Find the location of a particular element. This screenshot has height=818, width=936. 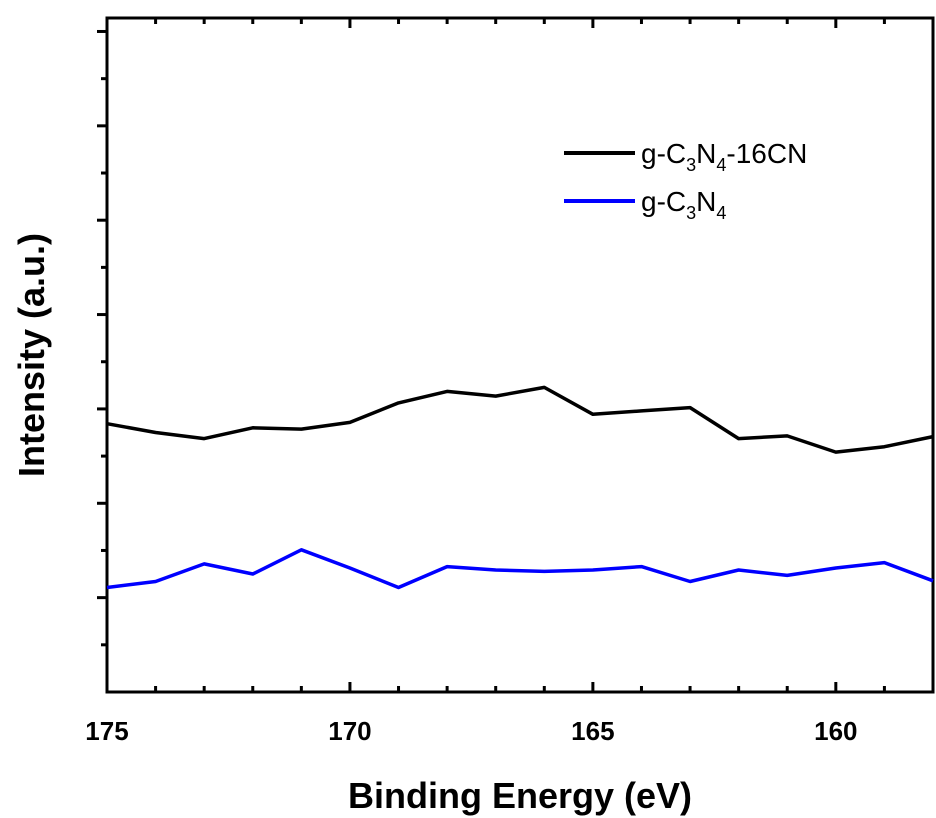

legend: g-C3N4-16CN g-C3N4 is located at coordinates (685, 180).